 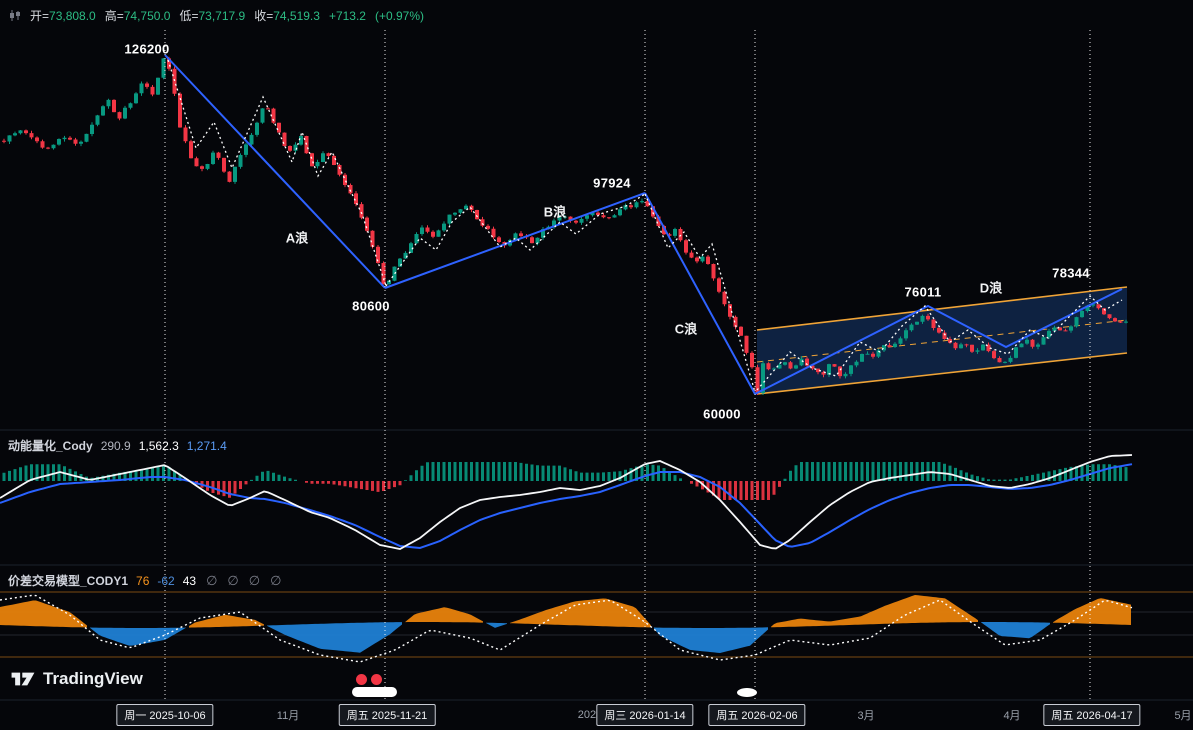 What do you see at coordinates (566, 502) in the screenshot?
I see `momentum-fast-line` at bounding box center [566, 502].